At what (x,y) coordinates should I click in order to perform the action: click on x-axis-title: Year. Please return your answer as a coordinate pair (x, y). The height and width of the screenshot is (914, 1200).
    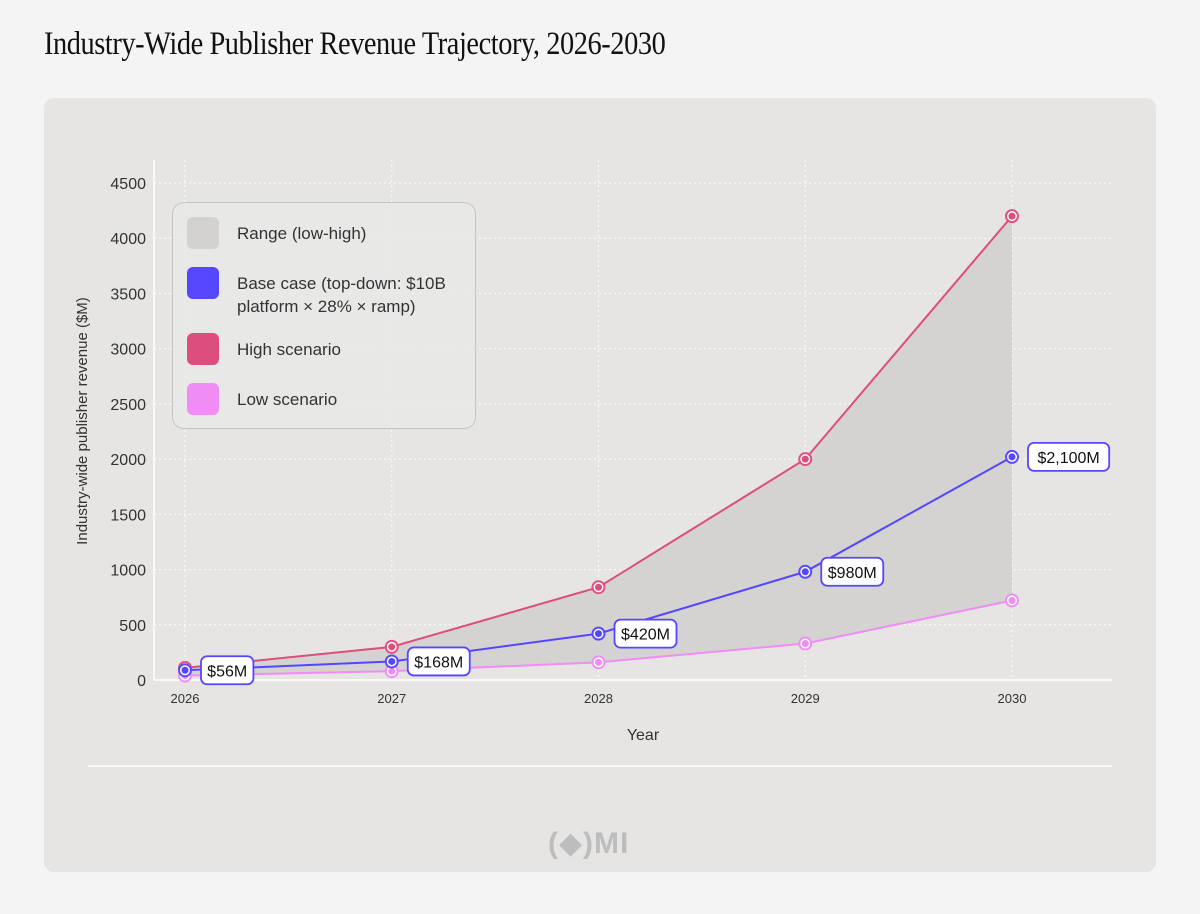
    Looking at the image, I should click on (643, 735).